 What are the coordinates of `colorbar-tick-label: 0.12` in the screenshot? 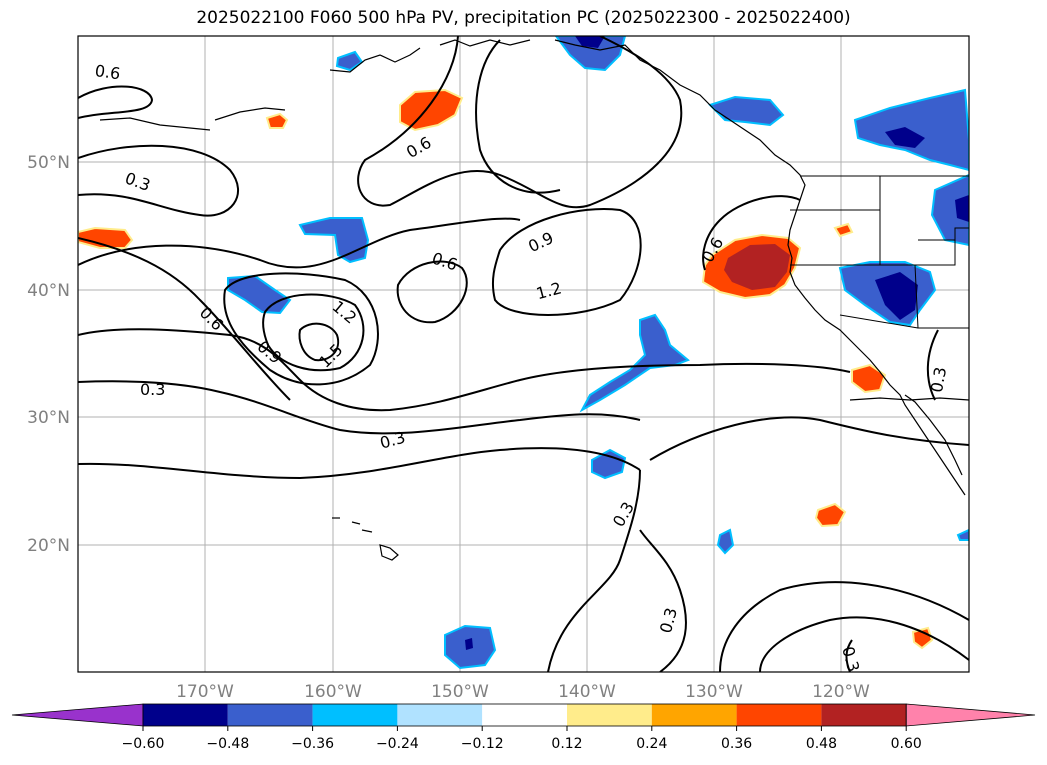 It's located at (566, 744).